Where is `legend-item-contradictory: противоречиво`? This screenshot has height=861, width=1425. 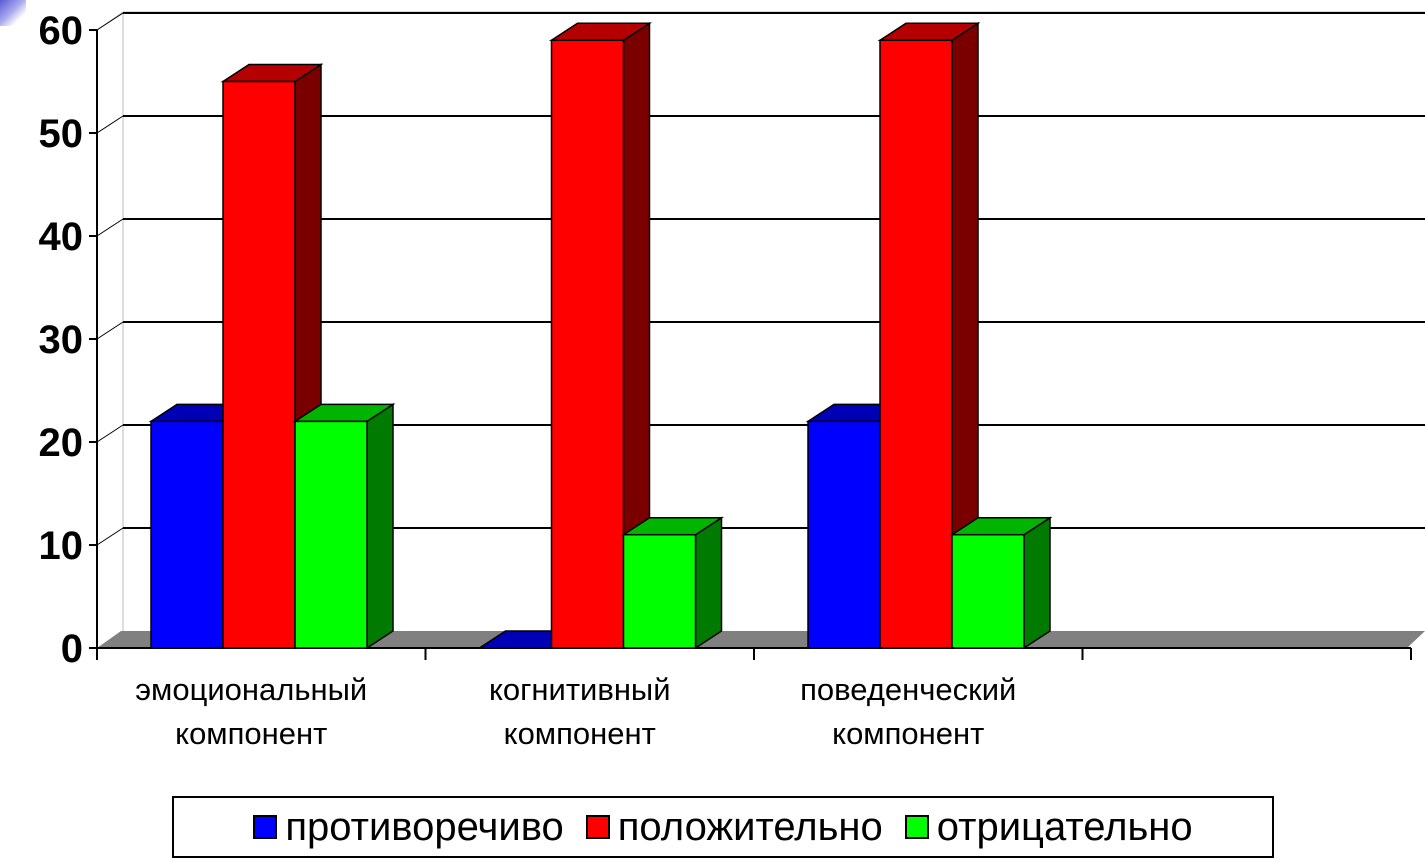
legend-item-contradictory: противоречиво is located at coordinates (408, 827).